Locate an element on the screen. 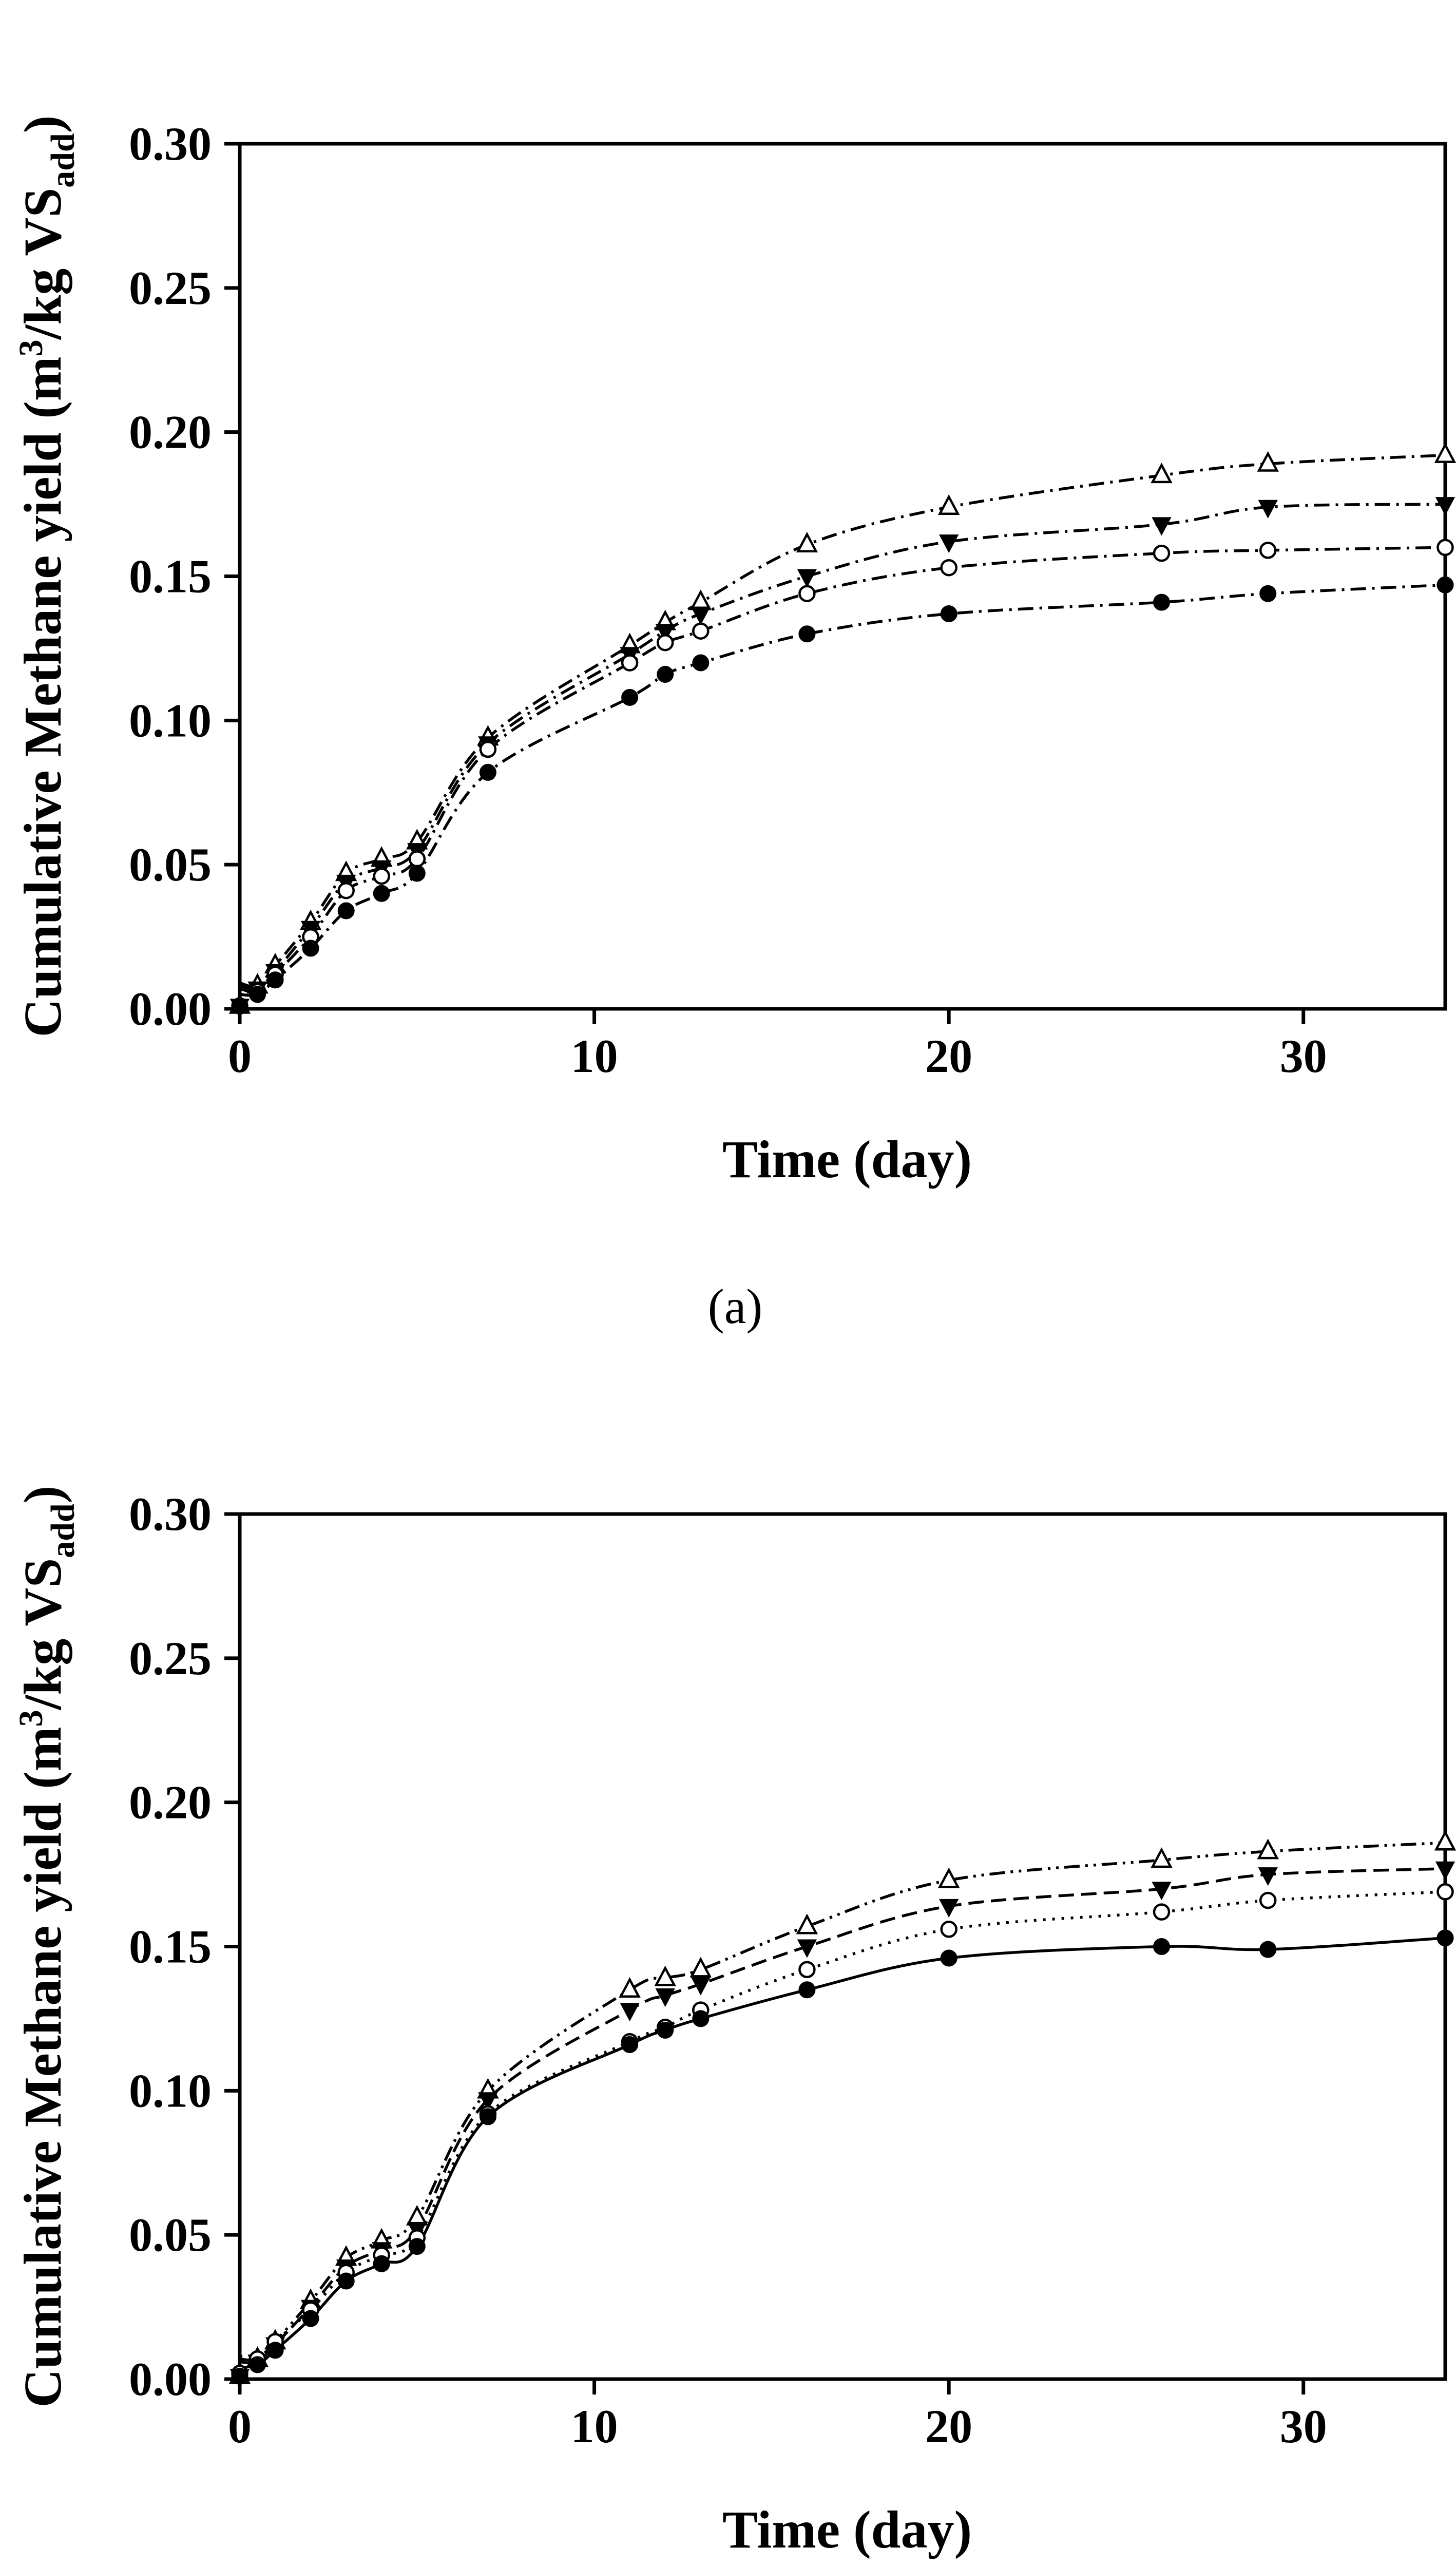 This screenshot has height=2567, width=1456. x-tick-label: 30 is located at coordinates (1303, 1056).